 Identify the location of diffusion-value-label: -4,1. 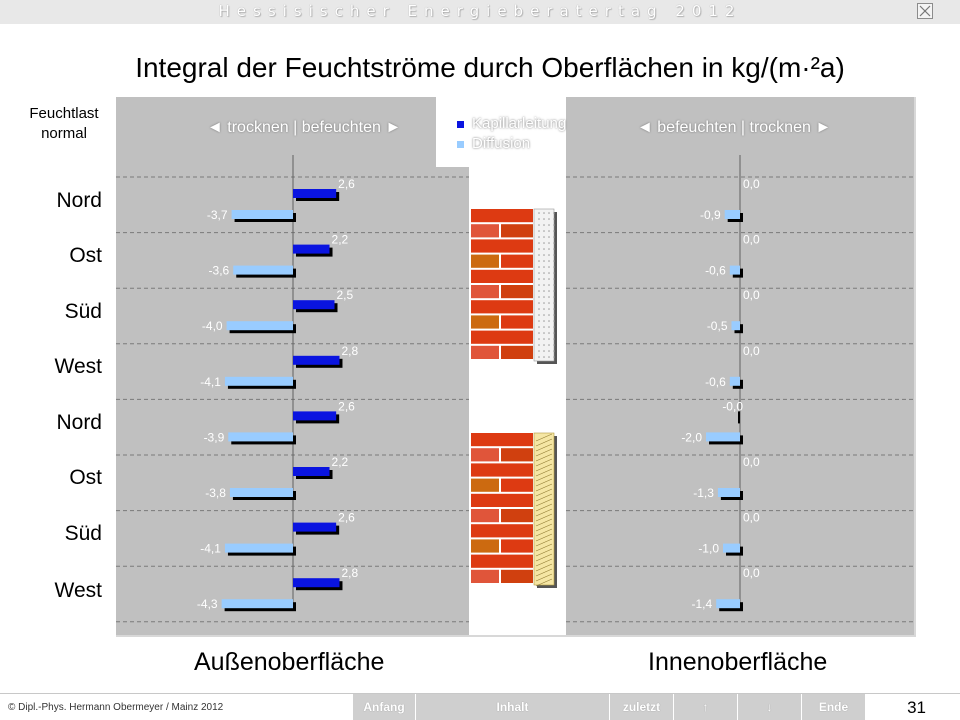
(210, 382).